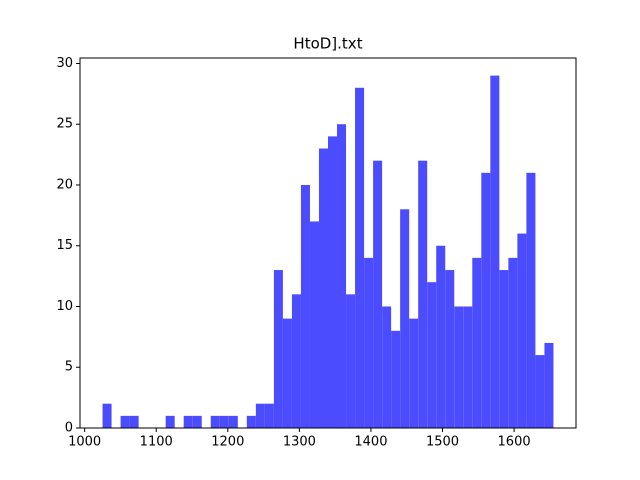 The image size is (640, 480). I want to click on x-tick-label: 1100, so click(156, 442).